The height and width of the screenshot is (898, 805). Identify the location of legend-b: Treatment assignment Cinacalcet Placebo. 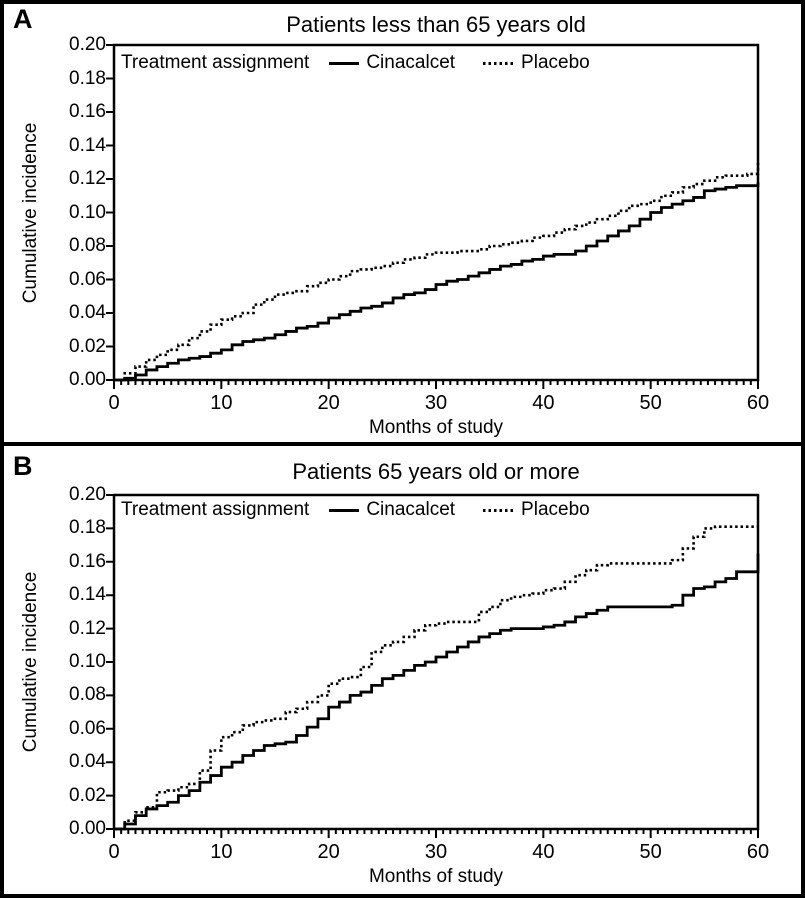
(355, 510).